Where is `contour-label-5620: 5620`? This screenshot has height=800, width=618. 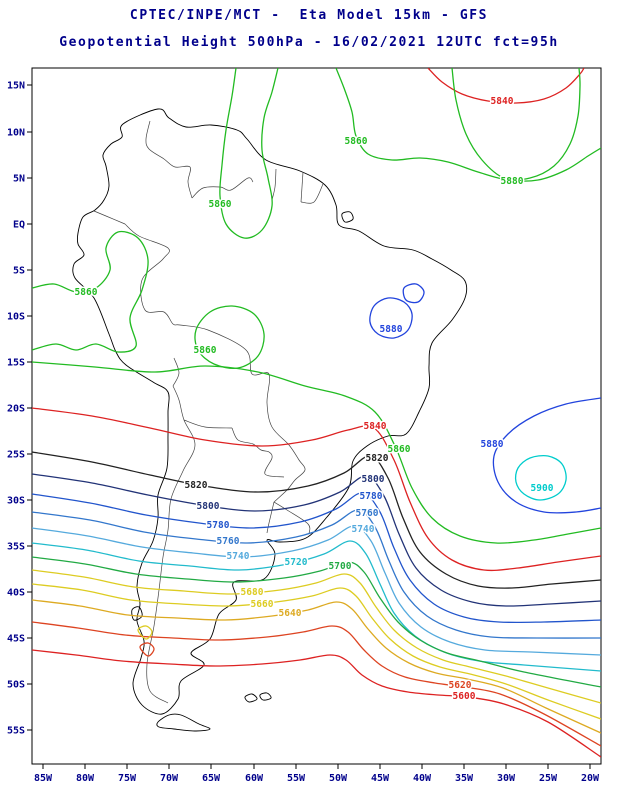
contour-label-5620: 5620 is located at coordinates (460, 685).